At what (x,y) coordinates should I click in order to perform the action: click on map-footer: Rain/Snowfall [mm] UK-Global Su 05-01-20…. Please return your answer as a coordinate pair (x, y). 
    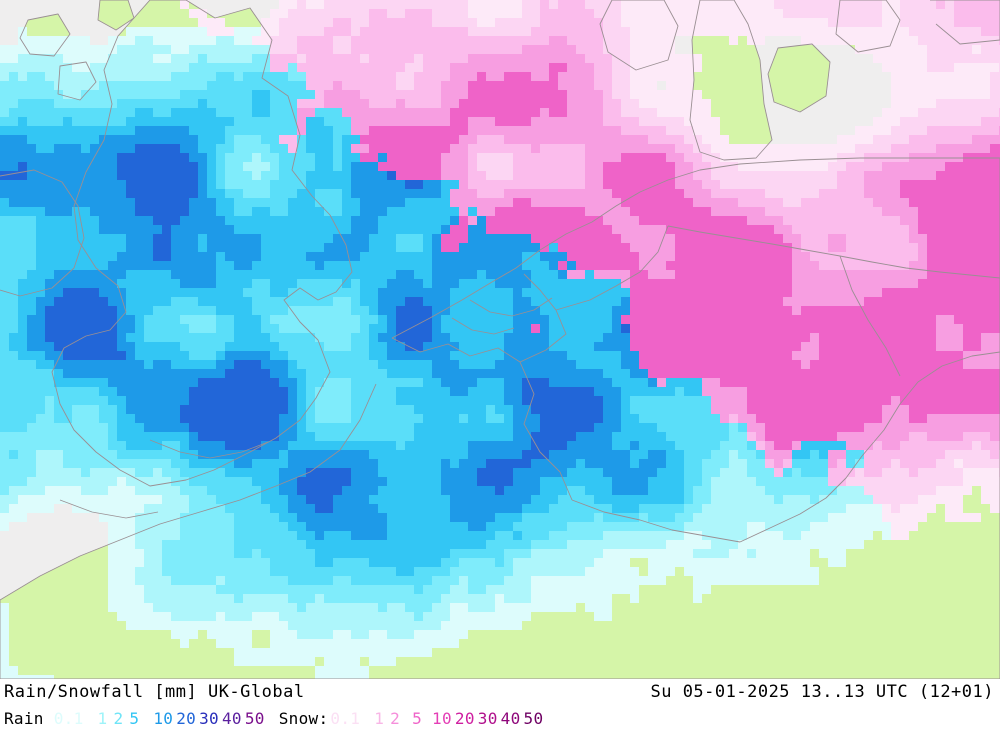
    Looking at the image, I should click on (500, 706).